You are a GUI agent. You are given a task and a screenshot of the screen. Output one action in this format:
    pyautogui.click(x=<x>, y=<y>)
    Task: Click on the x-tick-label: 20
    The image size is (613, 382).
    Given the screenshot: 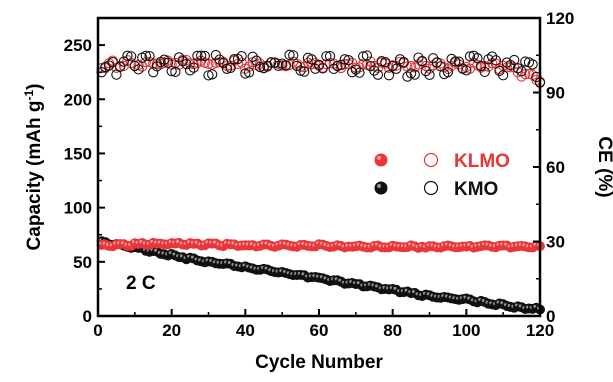 What is the action you would take?
    pyautogui.click(x=171, y=330)
    